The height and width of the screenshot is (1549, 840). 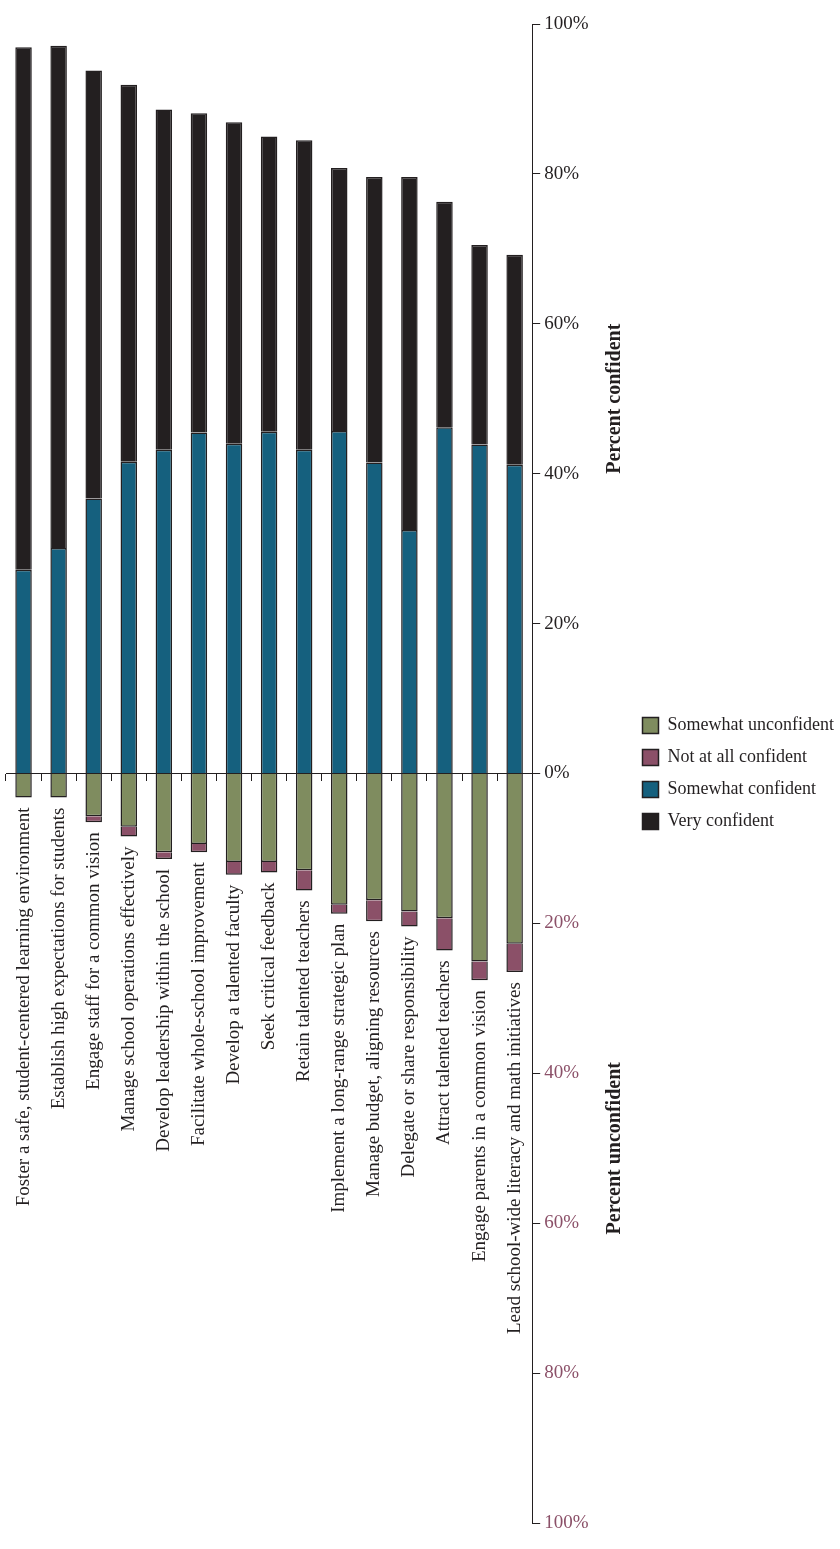 I want to click on x-tick-label: Implement a long-range strategic plan, so click(x=338, y=1068).